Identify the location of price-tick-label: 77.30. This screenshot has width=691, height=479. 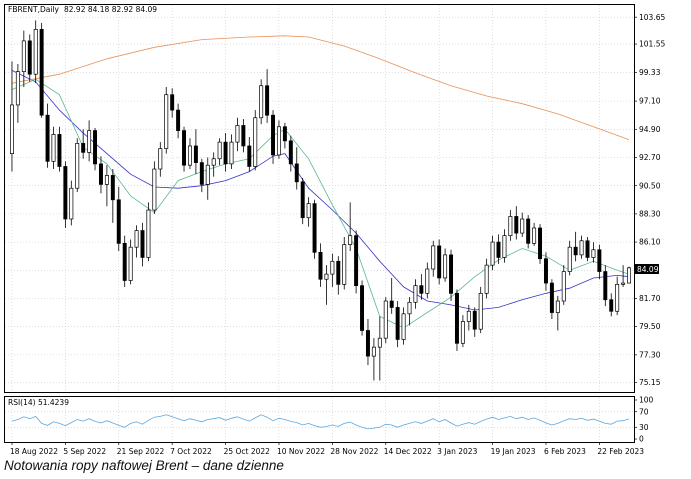
(650, 354).